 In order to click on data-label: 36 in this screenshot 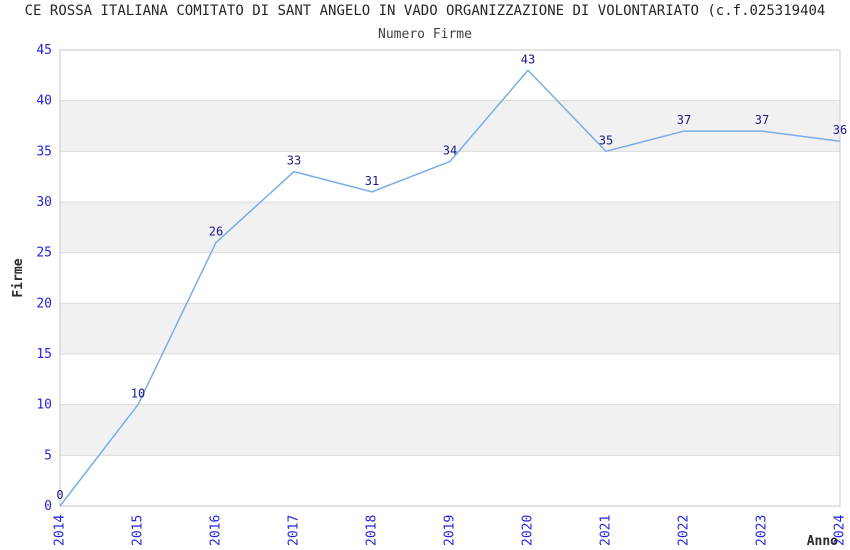, I will do `click(840, 130)`.